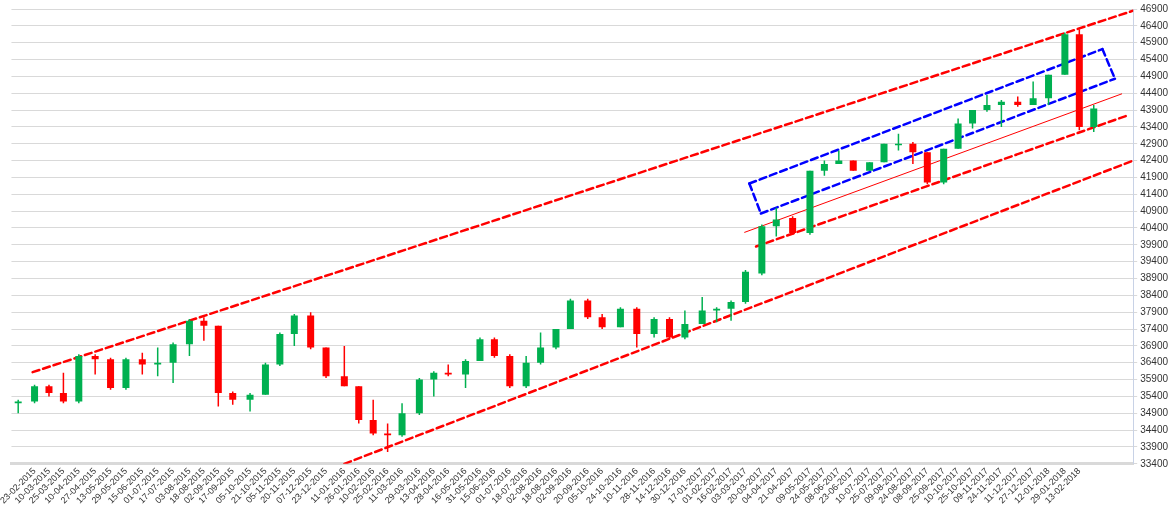 The image size is (1175, 508). What do you see at coordinates (1154, 143) in the screenshot?
I see `y-tick-label: 42900` at bounding box center [1154, 143].